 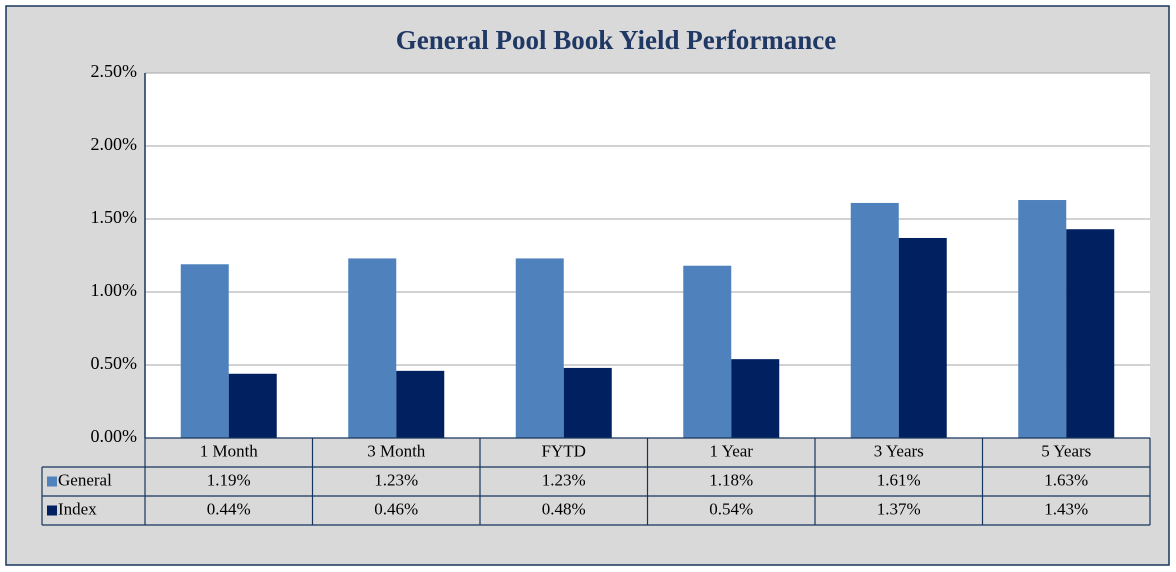 I want to click on table-value: 1.18%, so click(x=731, y=479).